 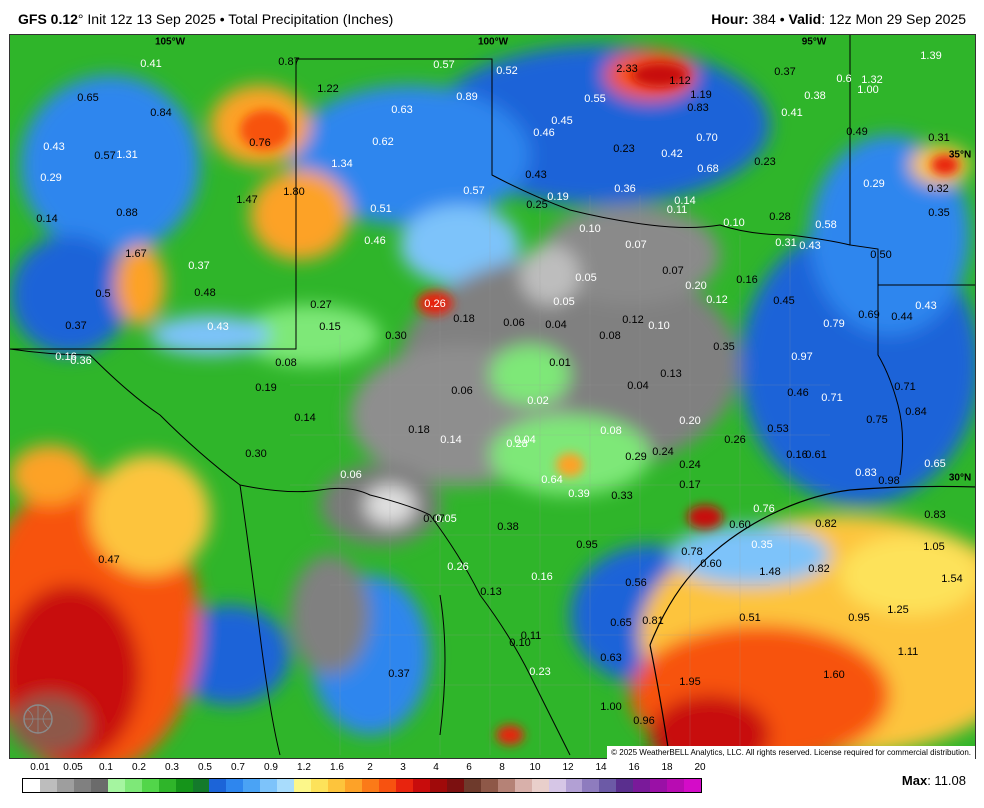 I want to click on precip-value-label: 0.52, so click(x=507, y=71).